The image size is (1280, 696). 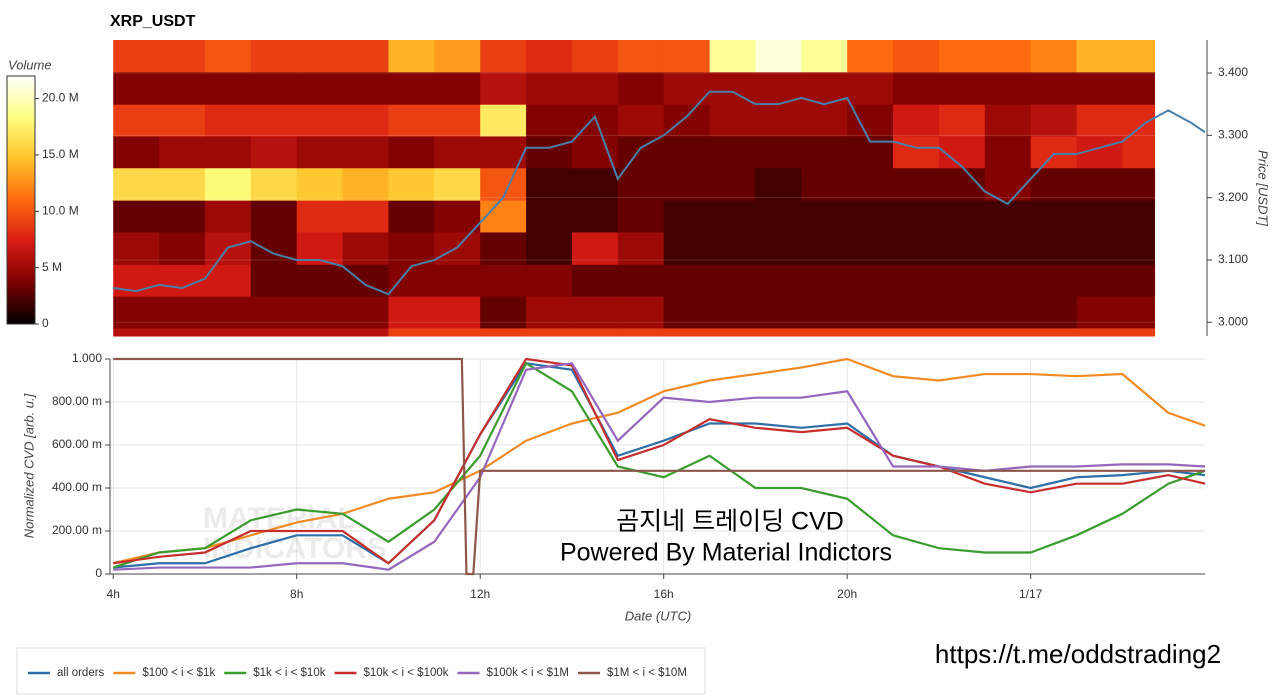 What do you see at coordinates (30, 64) in the screenshot?
I see `colorbar-label: Volume` at bounding box center [30, 64].